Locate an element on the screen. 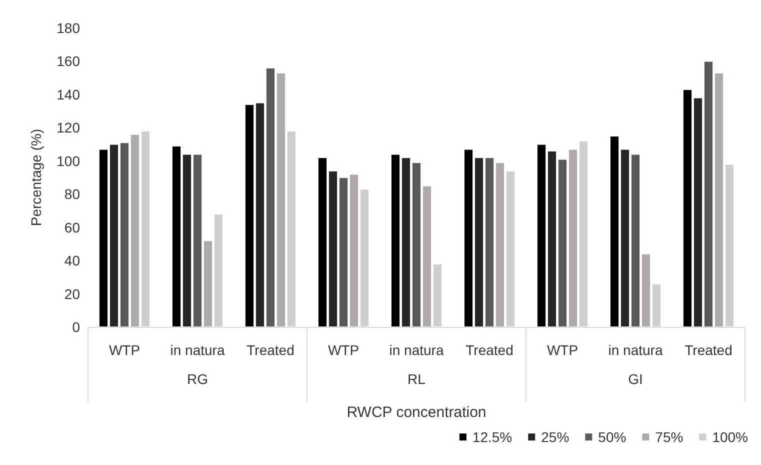  text: GI is located at coordinates (635, 379).